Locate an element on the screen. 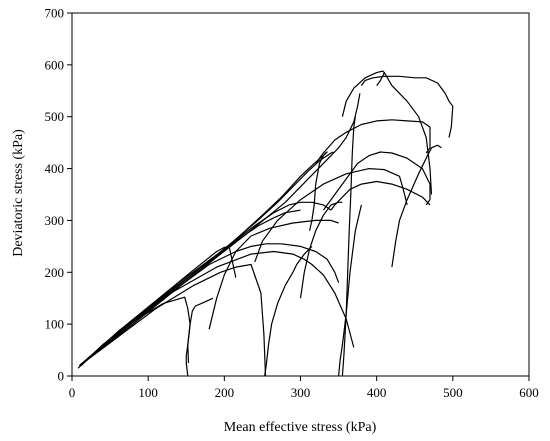 This screenshot has width=550, height=441. x-axis: 0 100 200 300 400 500 600 is located at coordinates (304, 388).